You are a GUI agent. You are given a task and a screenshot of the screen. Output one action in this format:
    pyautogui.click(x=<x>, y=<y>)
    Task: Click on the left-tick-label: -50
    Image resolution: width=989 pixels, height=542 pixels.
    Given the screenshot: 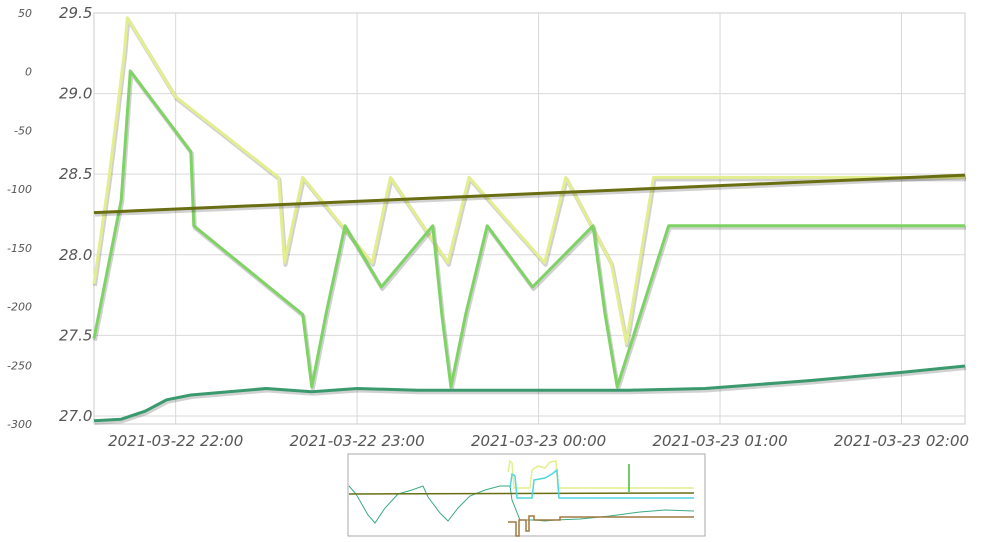 What is the action you would take?
    pyautogui.click(x=23, y=130)
    